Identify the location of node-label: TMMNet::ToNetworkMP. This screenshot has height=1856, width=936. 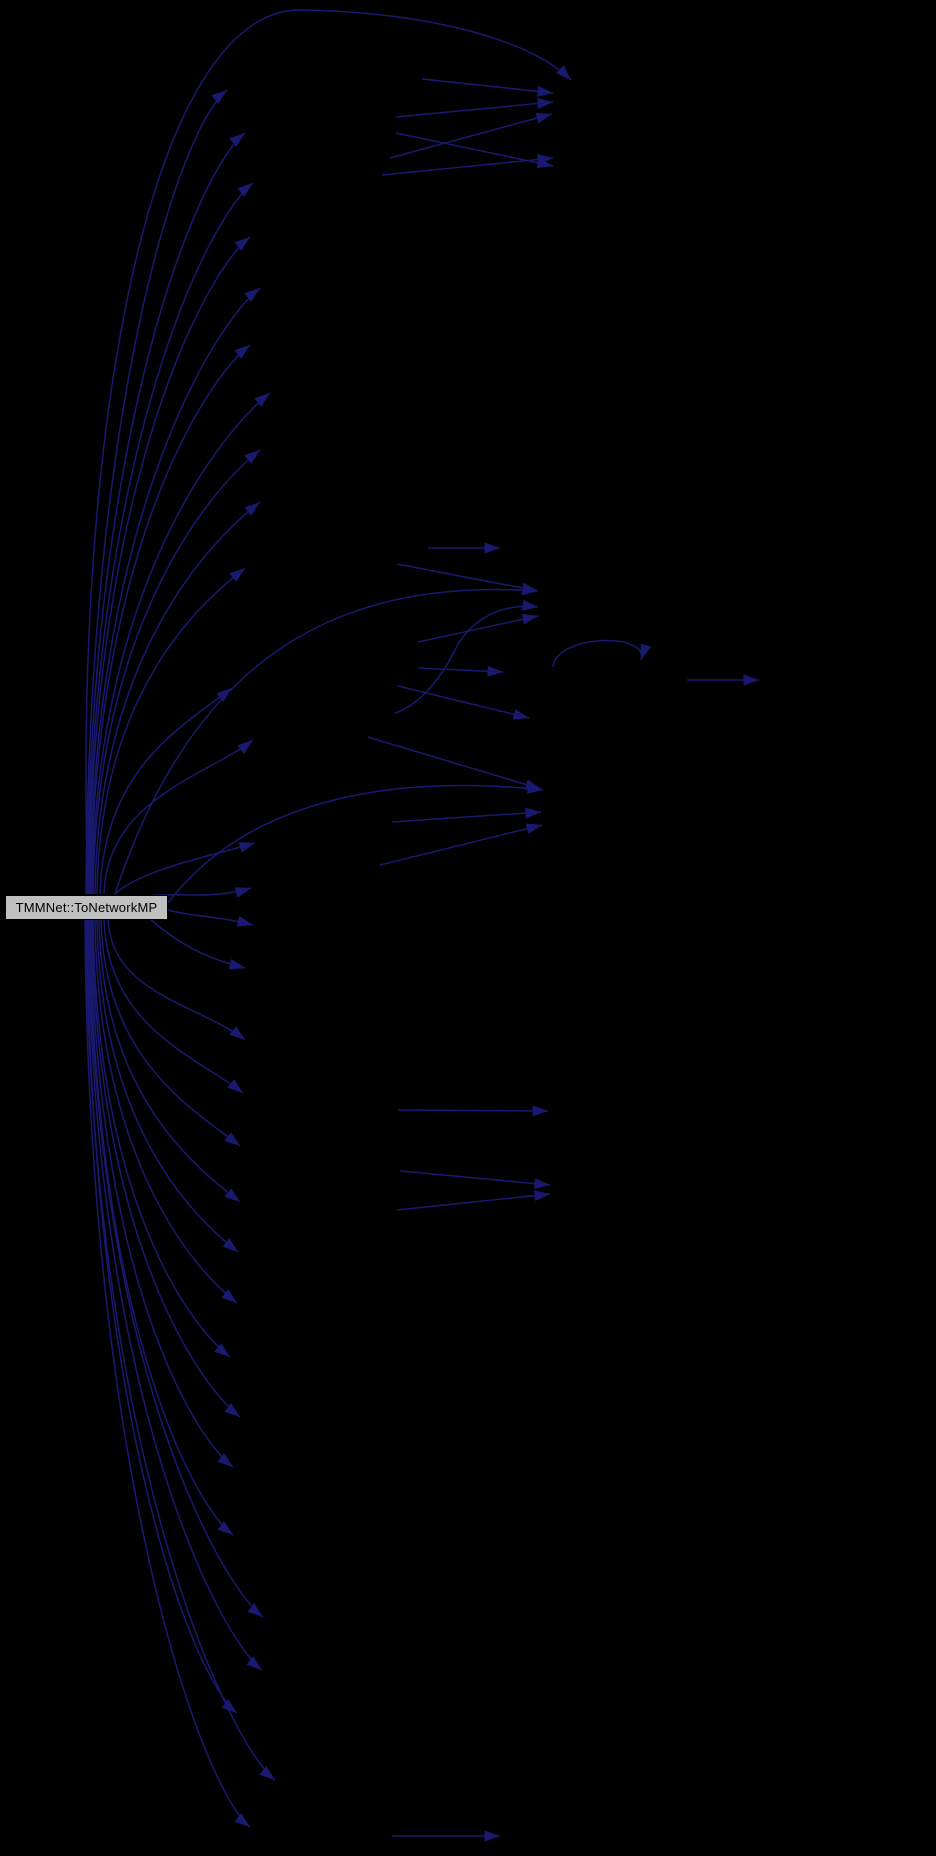
(86, 907).